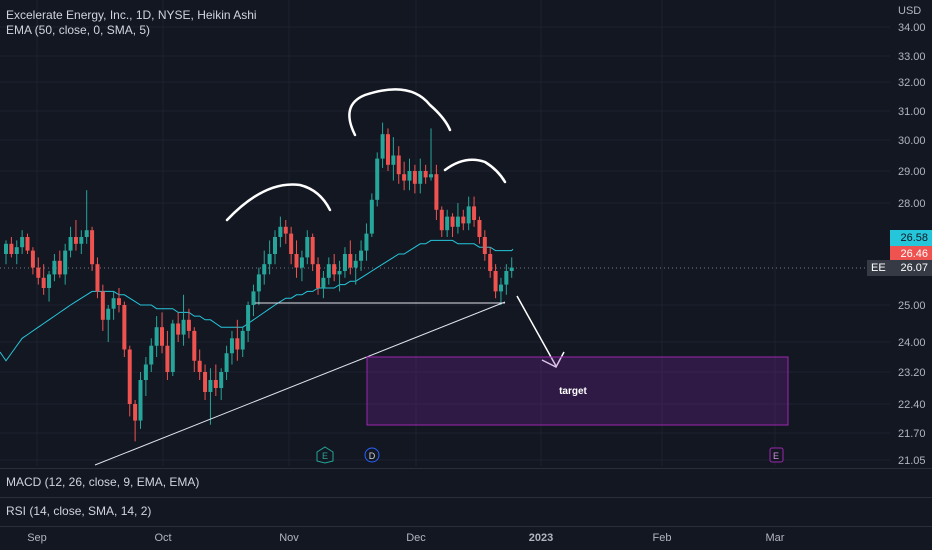 Image resolution: width=932 pixels, height=550 pixels. I want to click on time-tick-label: Dec, so click(416, 538).